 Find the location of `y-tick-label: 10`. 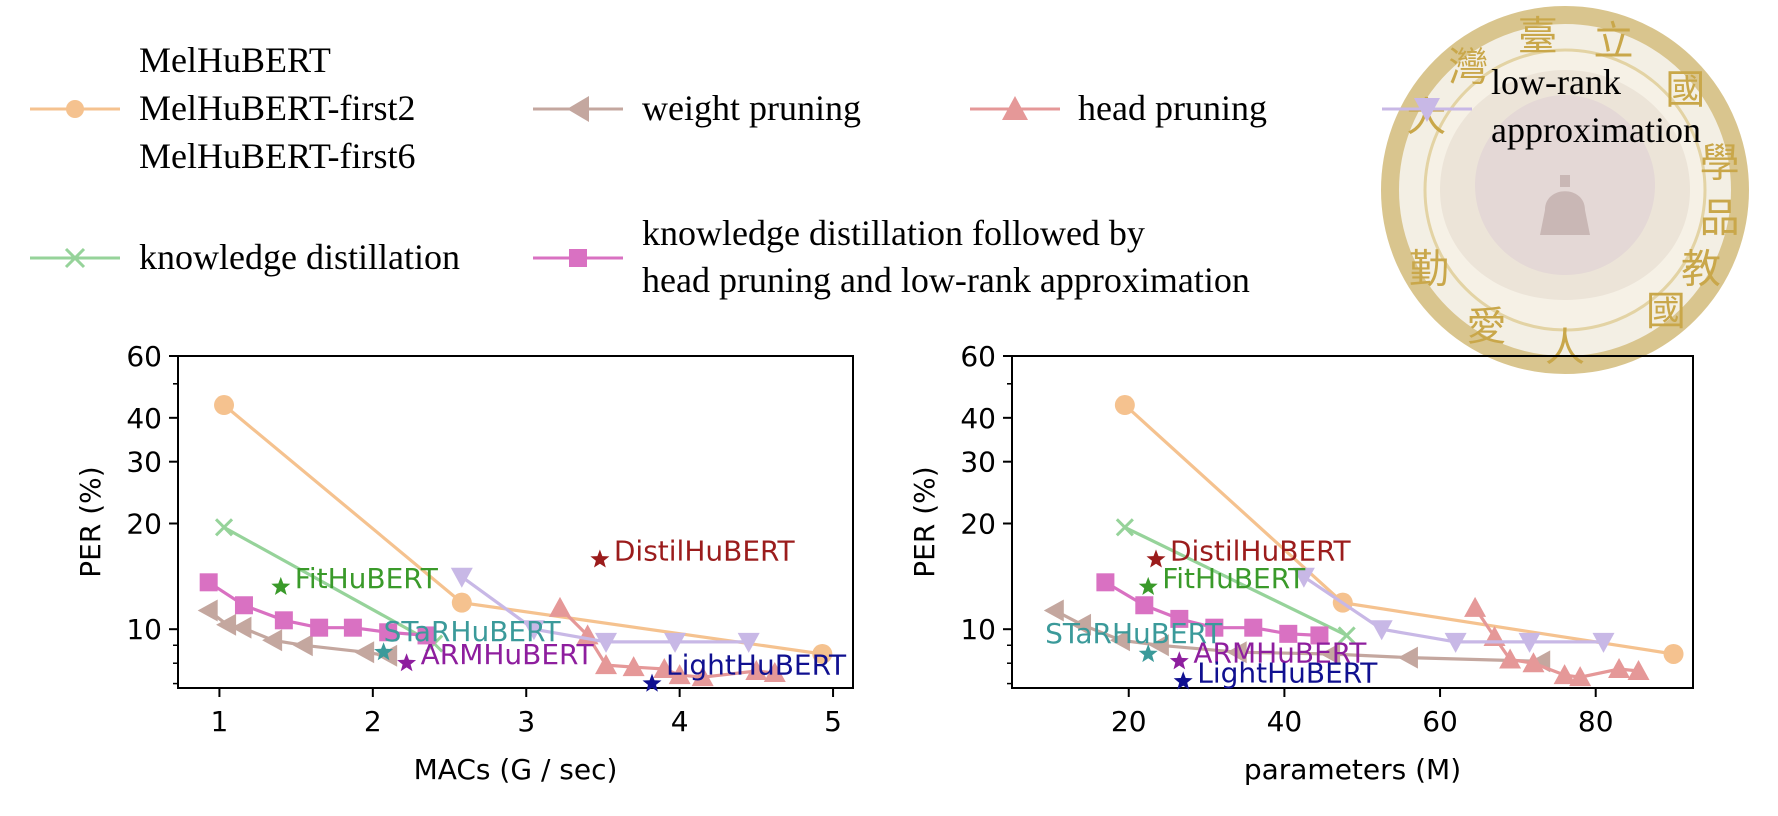

y-tick-label: 10 is located at coordinates (978, 629).